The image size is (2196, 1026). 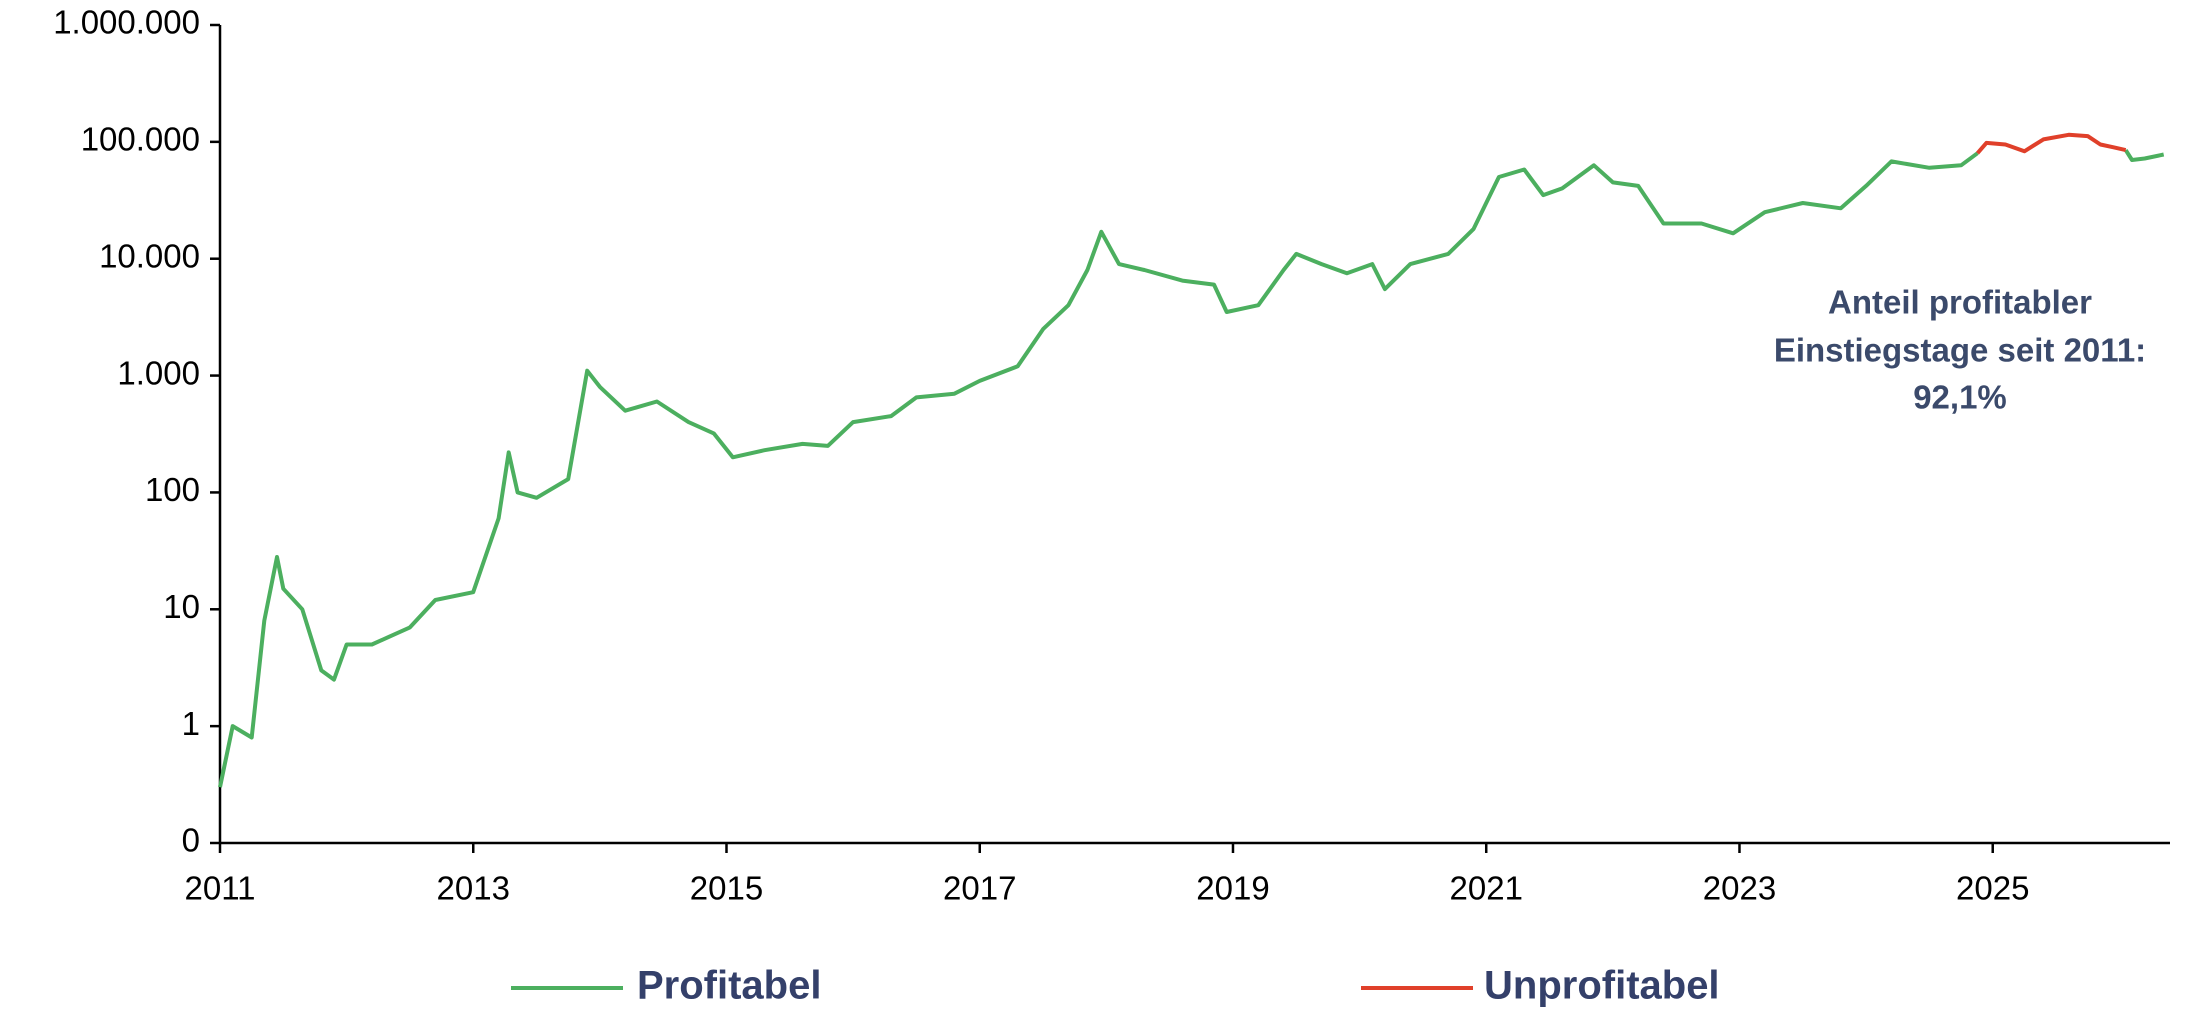 What do you see at coordinates (191, 723) in the screenshot?
I see `y-tick-label: 1` at bounding box center [191, 723].